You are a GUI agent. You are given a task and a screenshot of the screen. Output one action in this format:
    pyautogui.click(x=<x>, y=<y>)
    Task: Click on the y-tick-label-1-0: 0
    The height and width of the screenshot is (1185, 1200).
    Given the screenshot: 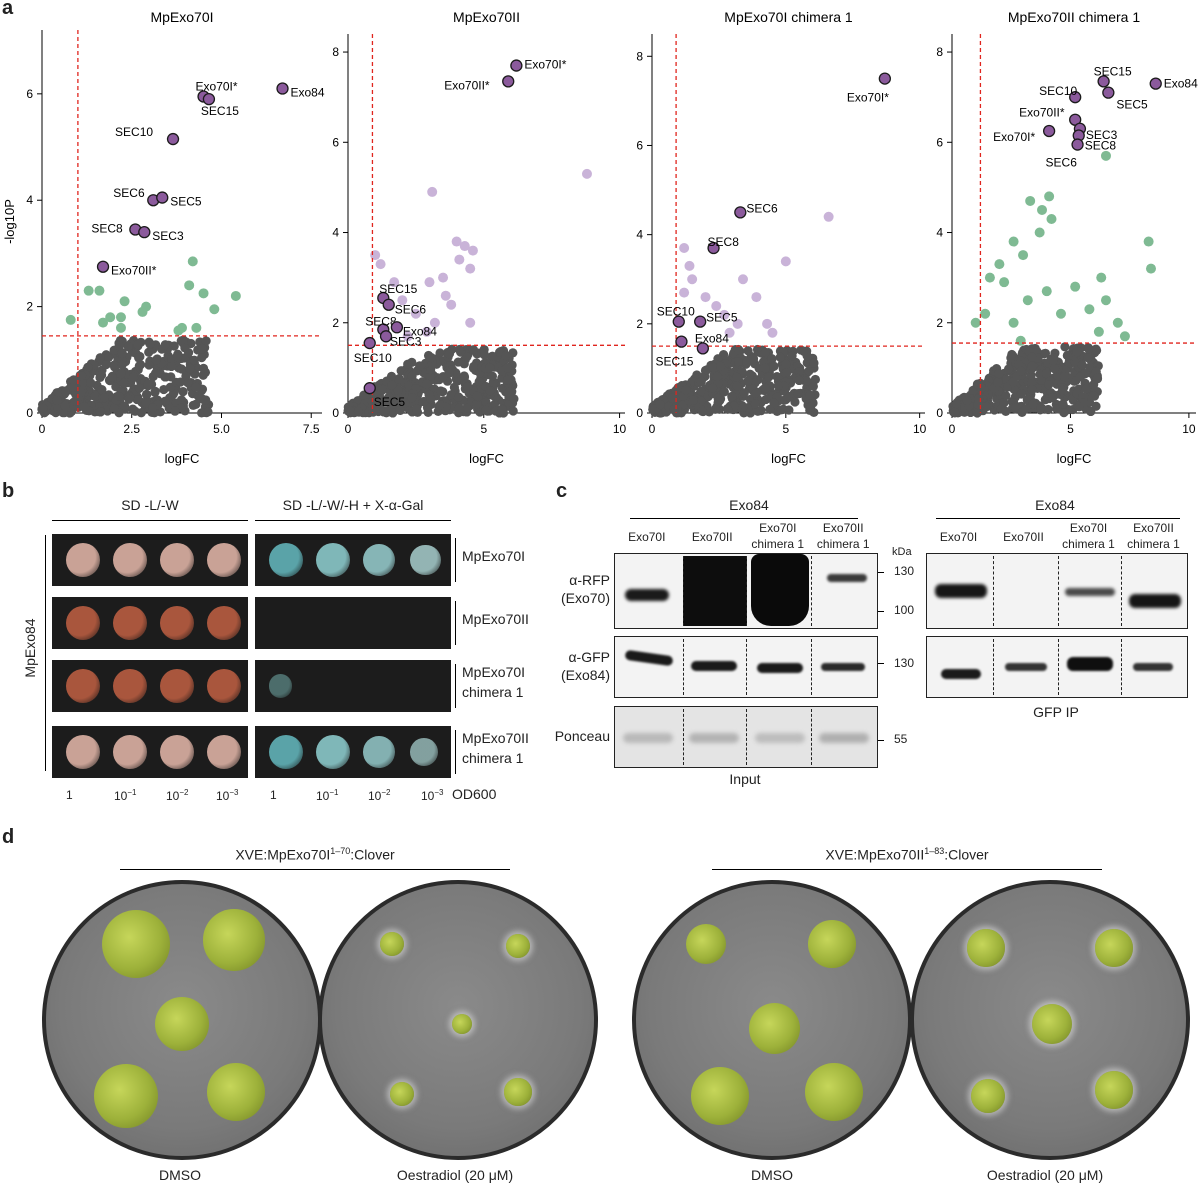 What is the action you would take?
    pyautogui.click(x=29, y=413)
    